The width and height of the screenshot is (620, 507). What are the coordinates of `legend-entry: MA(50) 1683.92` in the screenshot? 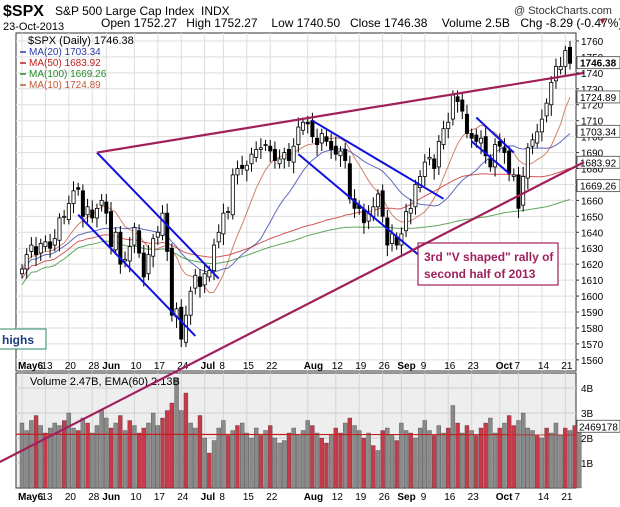 It's located at (65, 63).